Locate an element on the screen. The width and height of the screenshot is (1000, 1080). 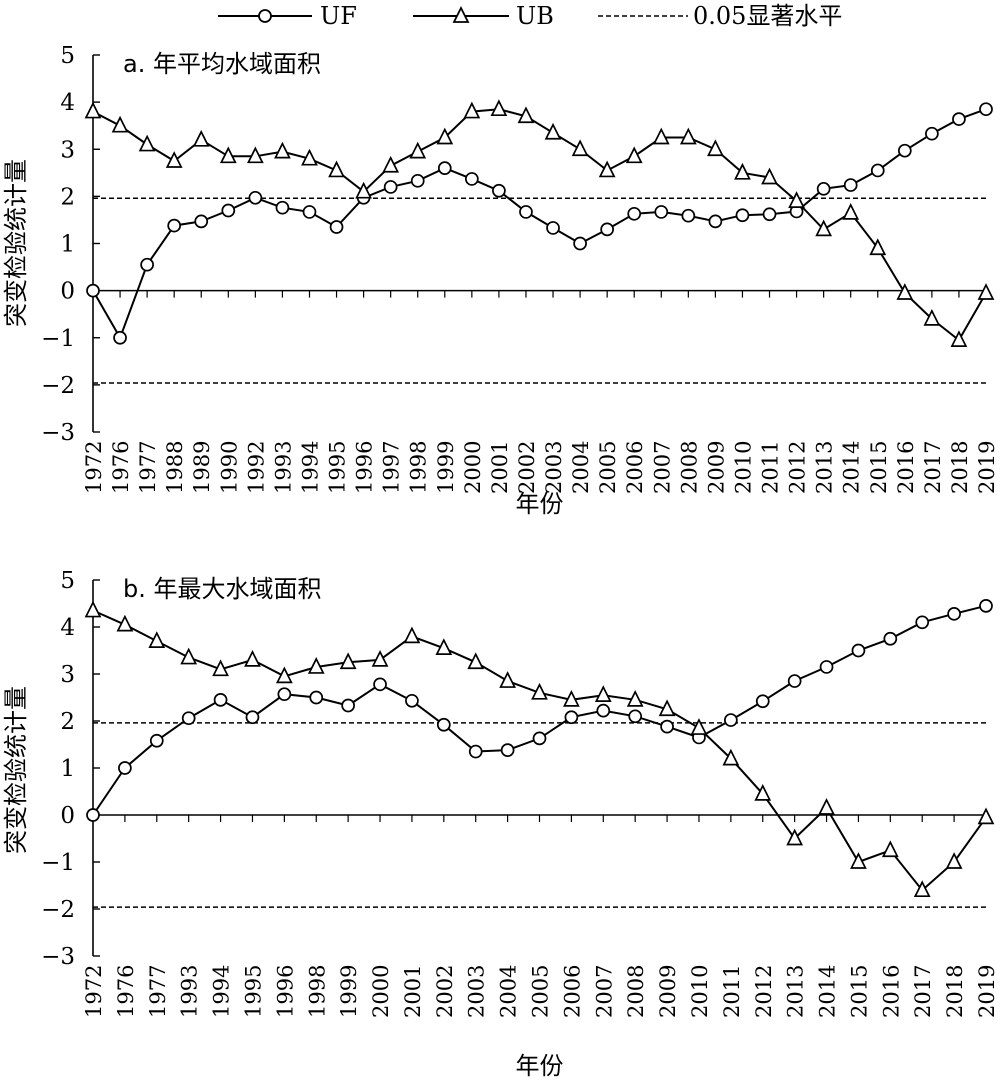
x-tick-label-a: 2006 is located at coordinates (635, 467).